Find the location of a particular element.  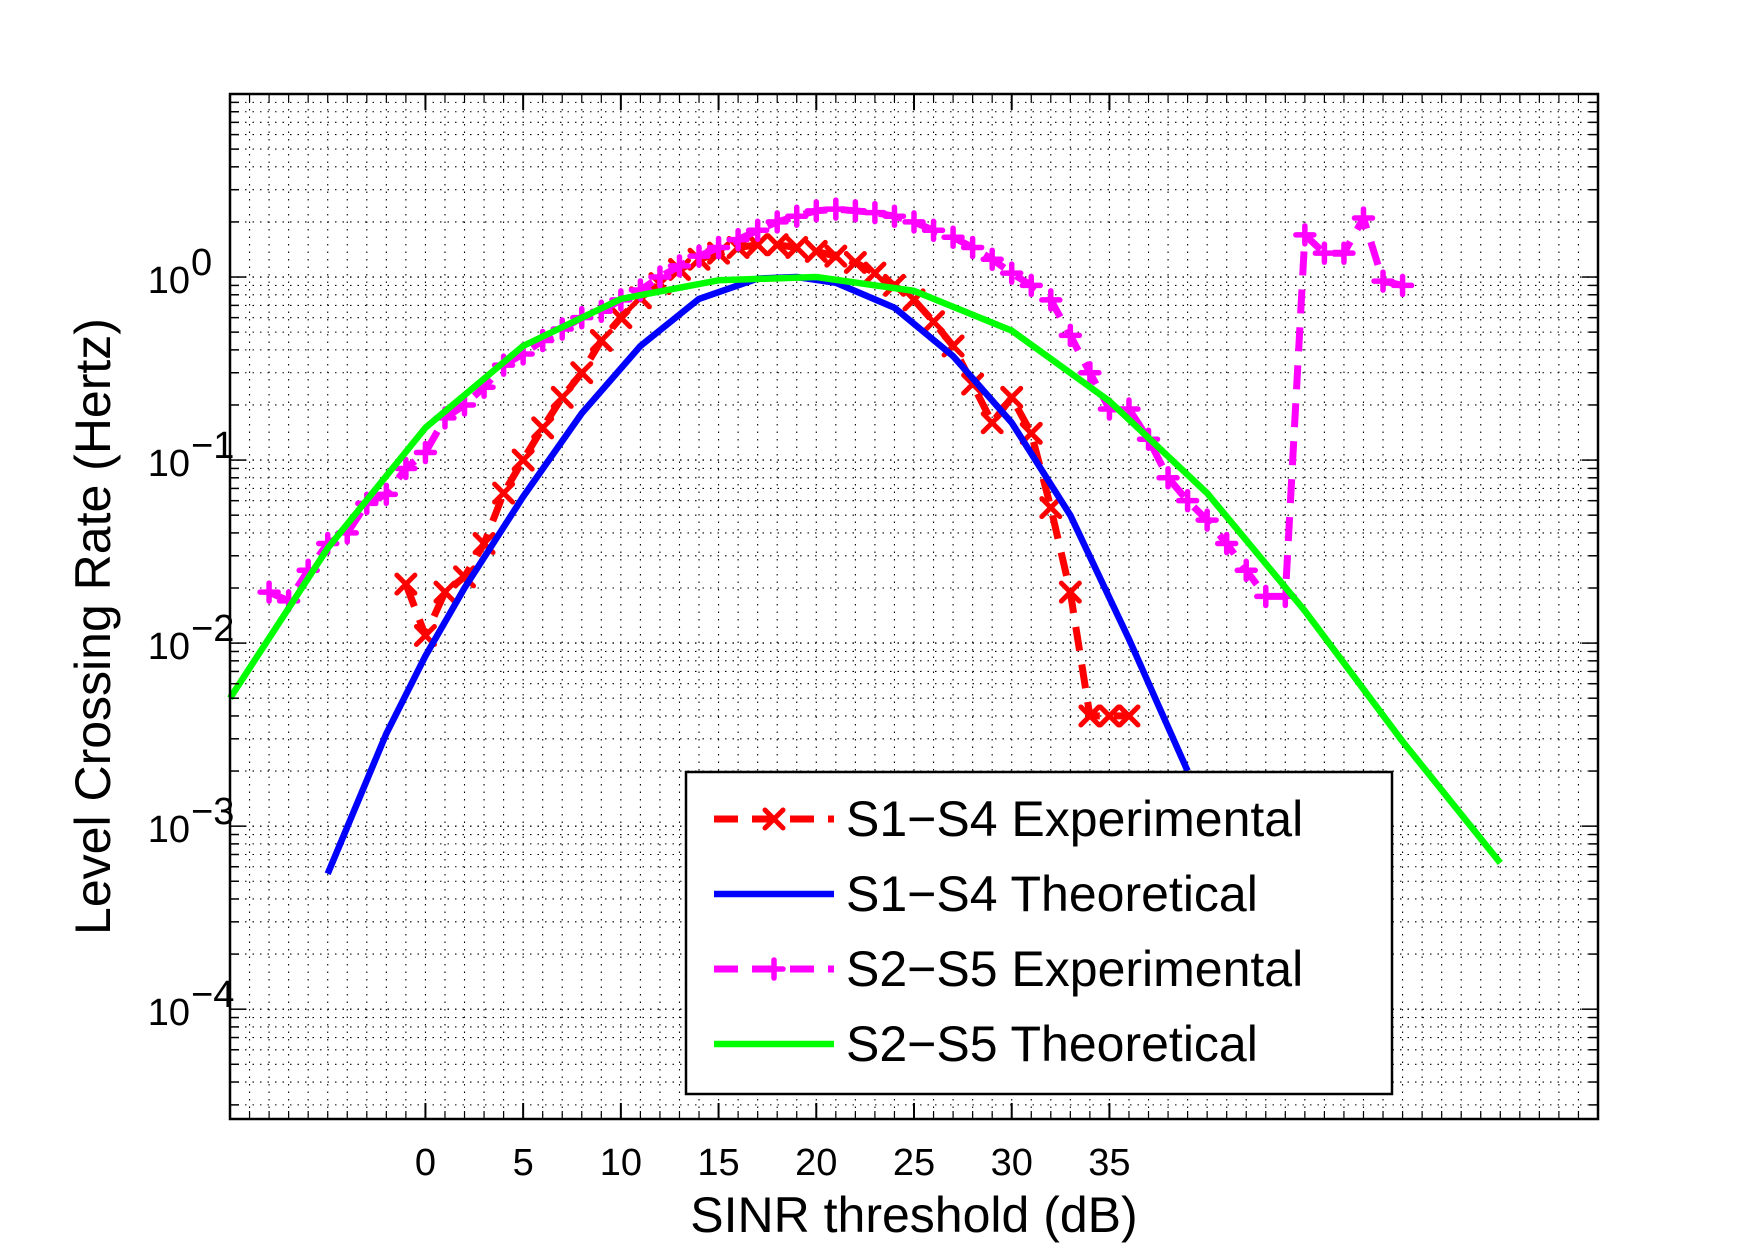

x-tick-label: 30 is located at coordinates (1012, 1163).